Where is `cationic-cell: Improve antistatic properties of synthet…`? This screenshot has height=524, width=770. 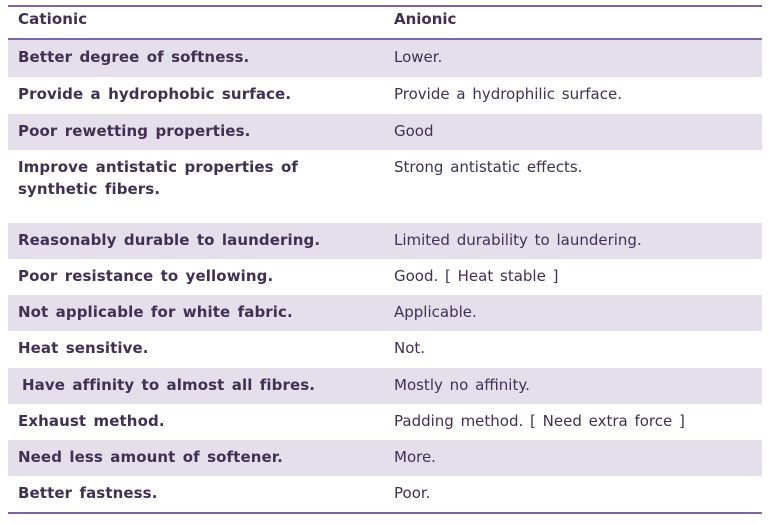
cationic-cell: Improve antistatic properties of synthet… is located at coordinates (158, 178).